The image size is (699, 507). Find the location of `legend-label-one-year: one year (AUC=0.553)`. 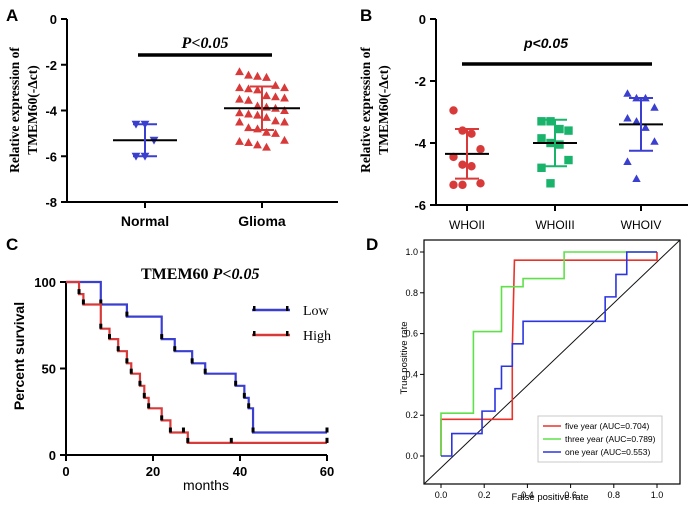

legend-label-one-year: one year (AUC=0.553) is located at coordinates (607, 452).